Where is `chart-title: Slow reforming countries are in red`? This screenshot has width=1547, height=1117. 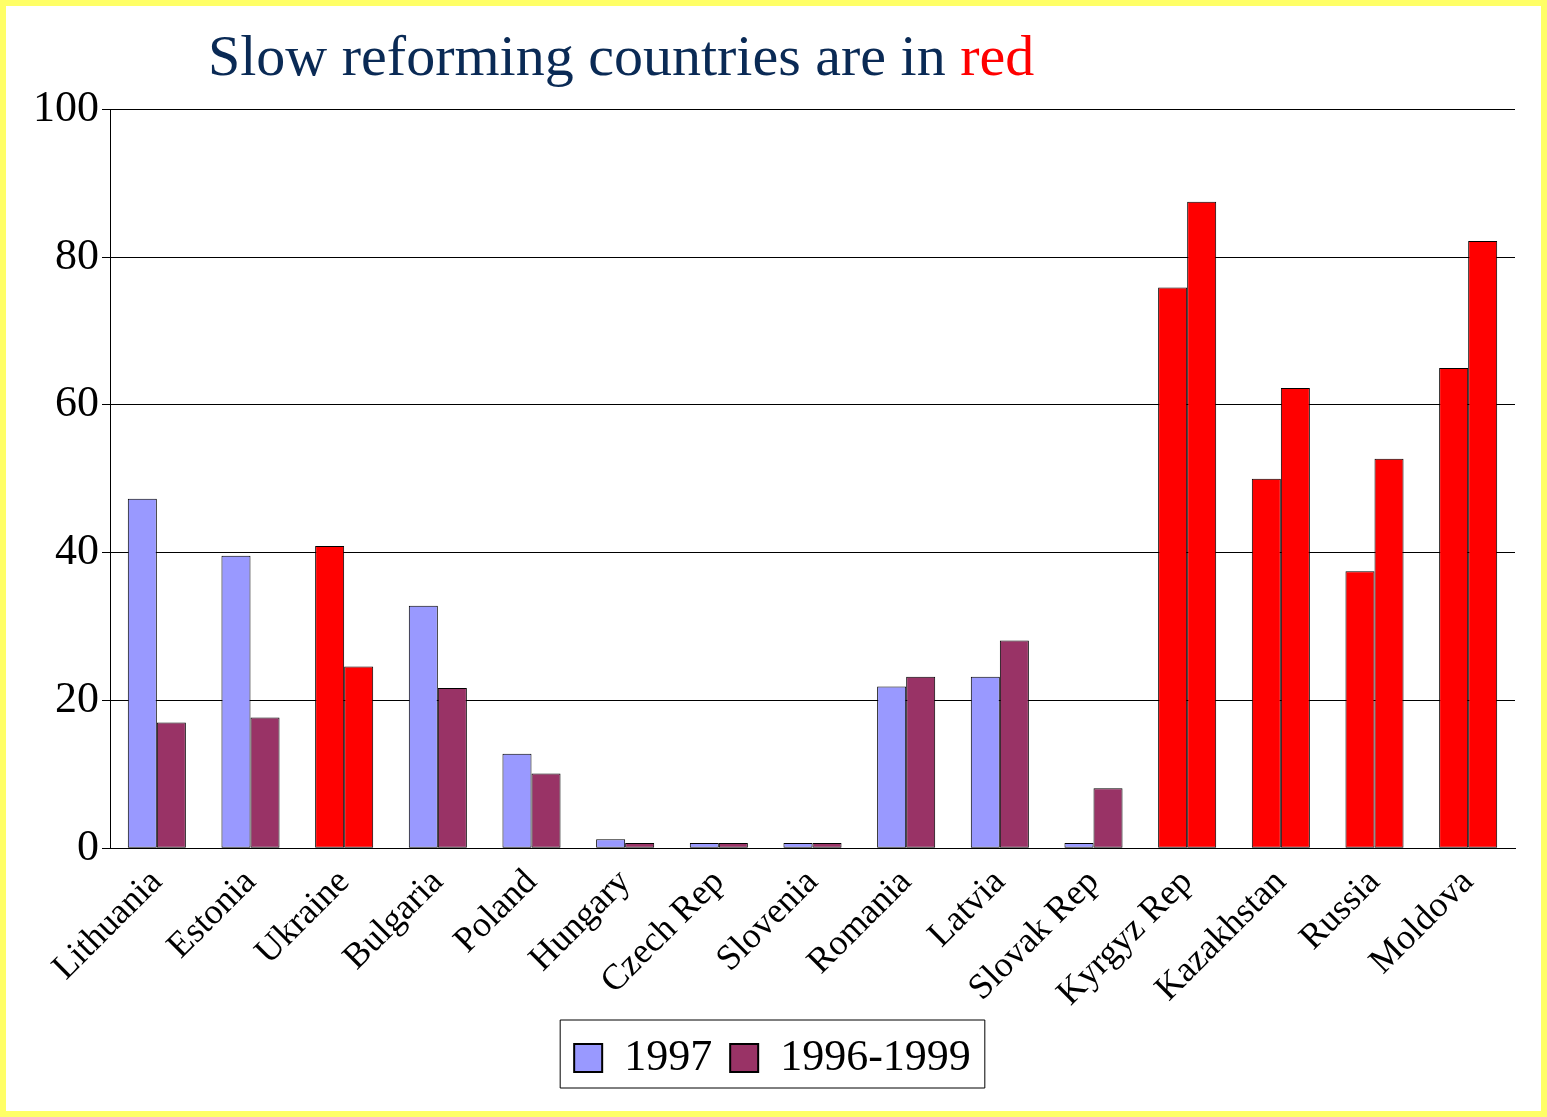
chart-title: Slow reforming countries are in red is located at coordinates (621, 55).